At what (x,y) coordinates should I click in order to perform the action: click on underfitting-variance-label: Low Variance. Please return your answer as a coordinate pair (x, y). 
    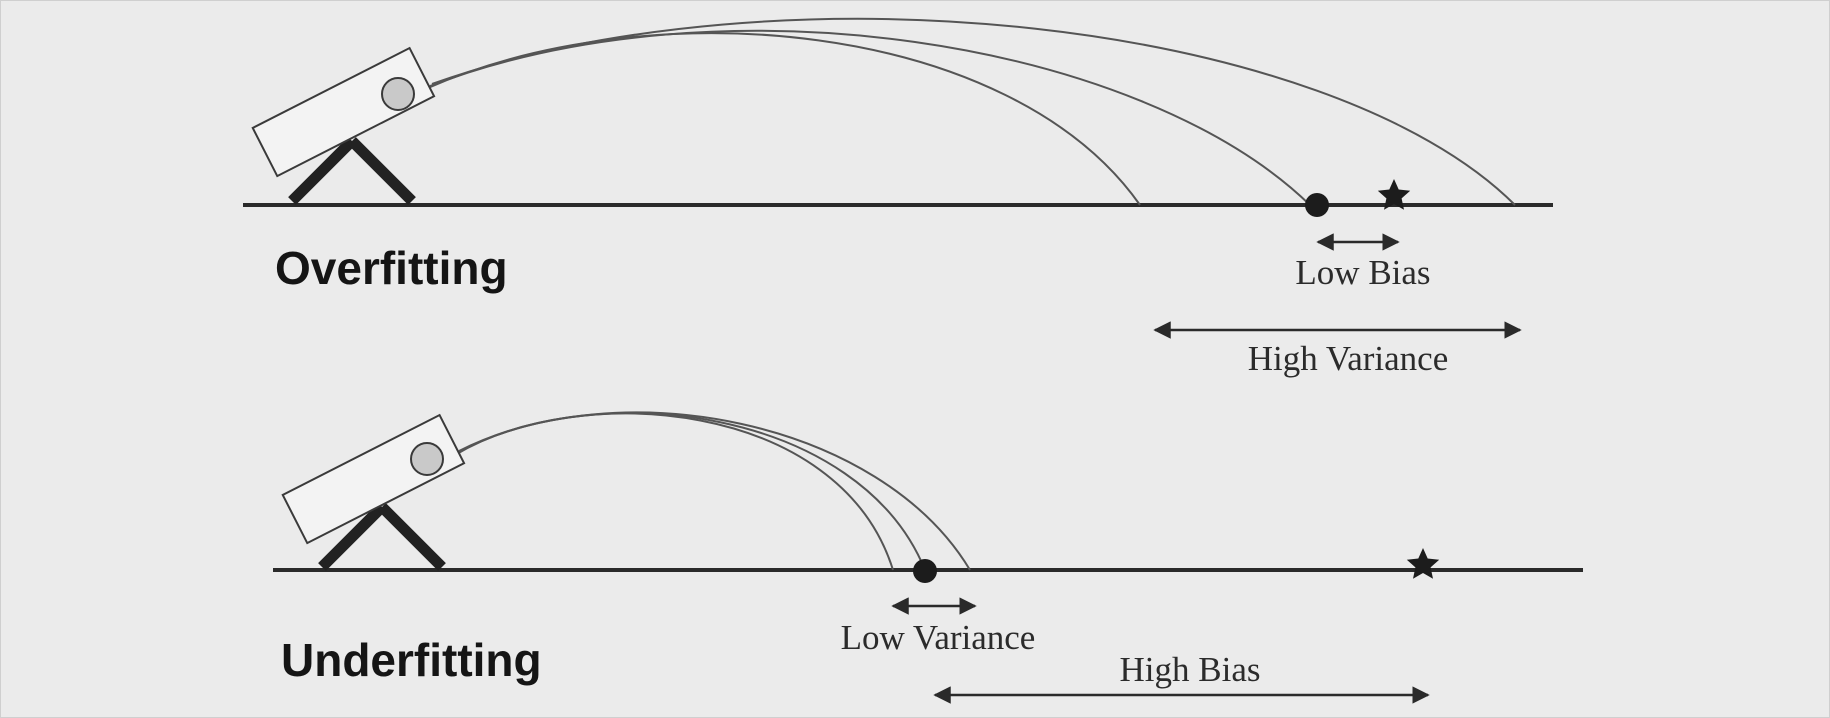
    Looking at the image, I should click on (938, 637).